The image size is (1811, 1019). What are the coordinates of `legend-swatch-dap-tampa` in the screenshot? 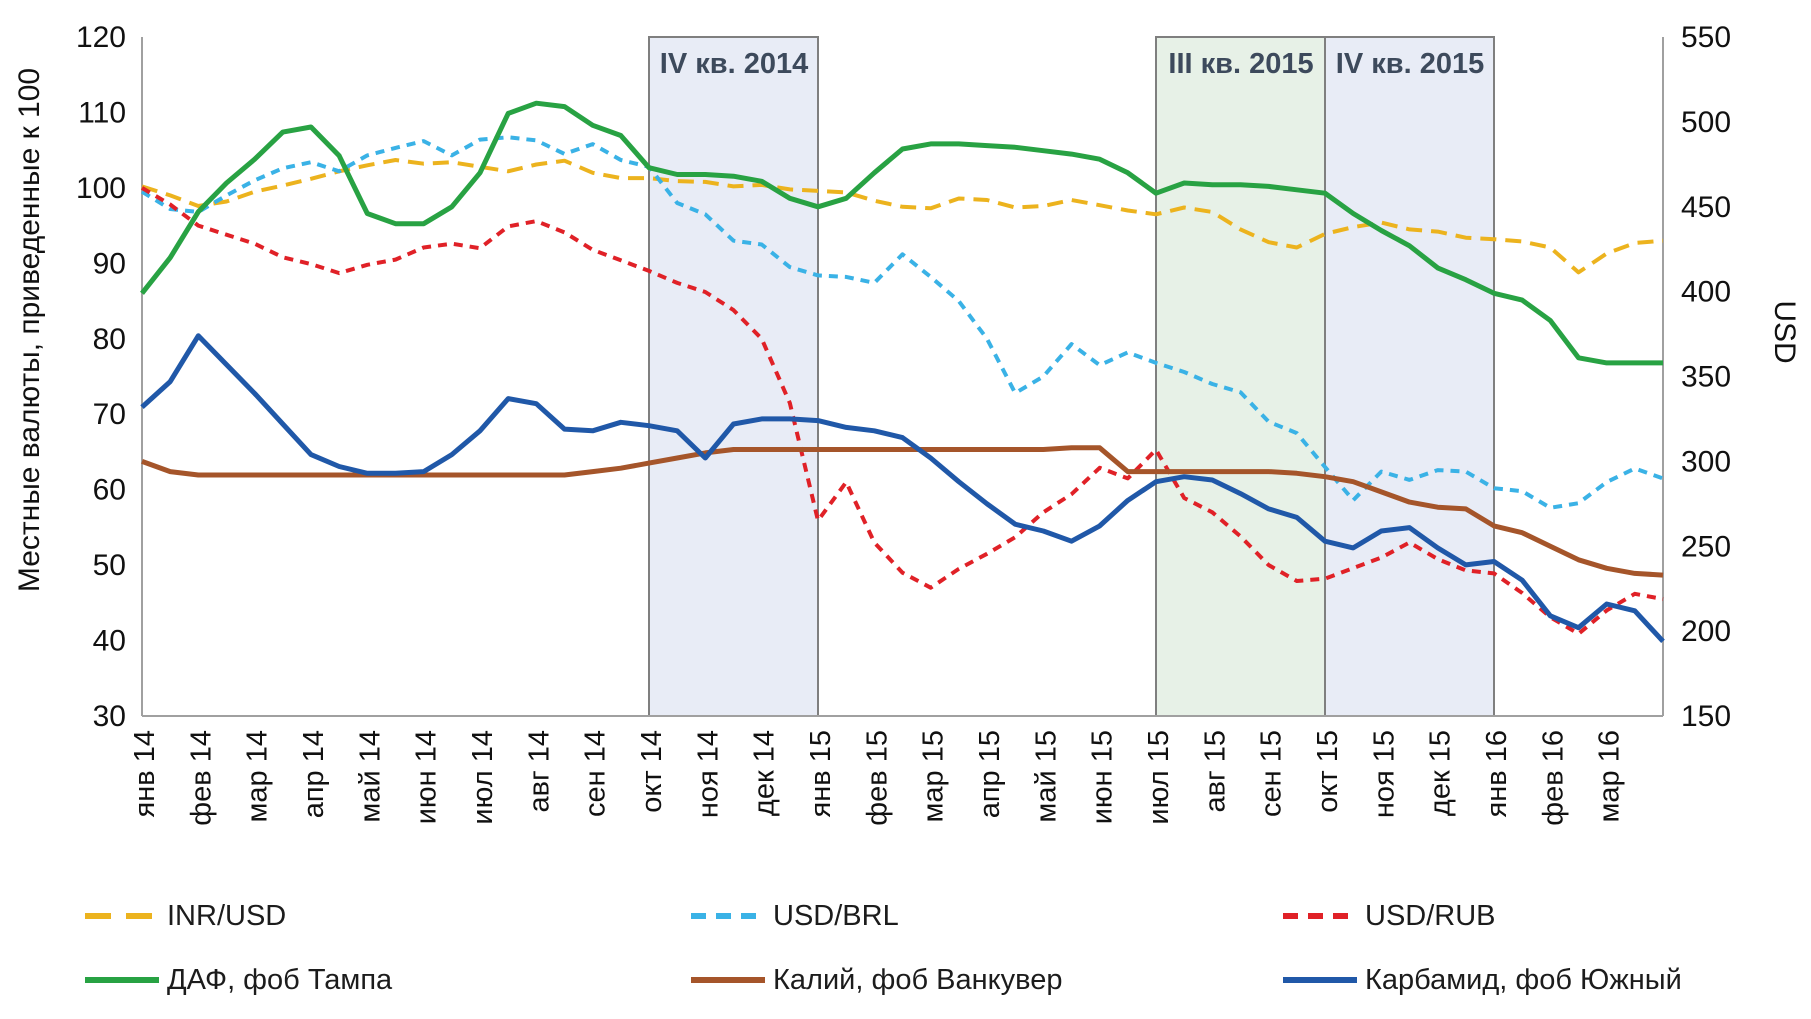 It's located at (122, 980).